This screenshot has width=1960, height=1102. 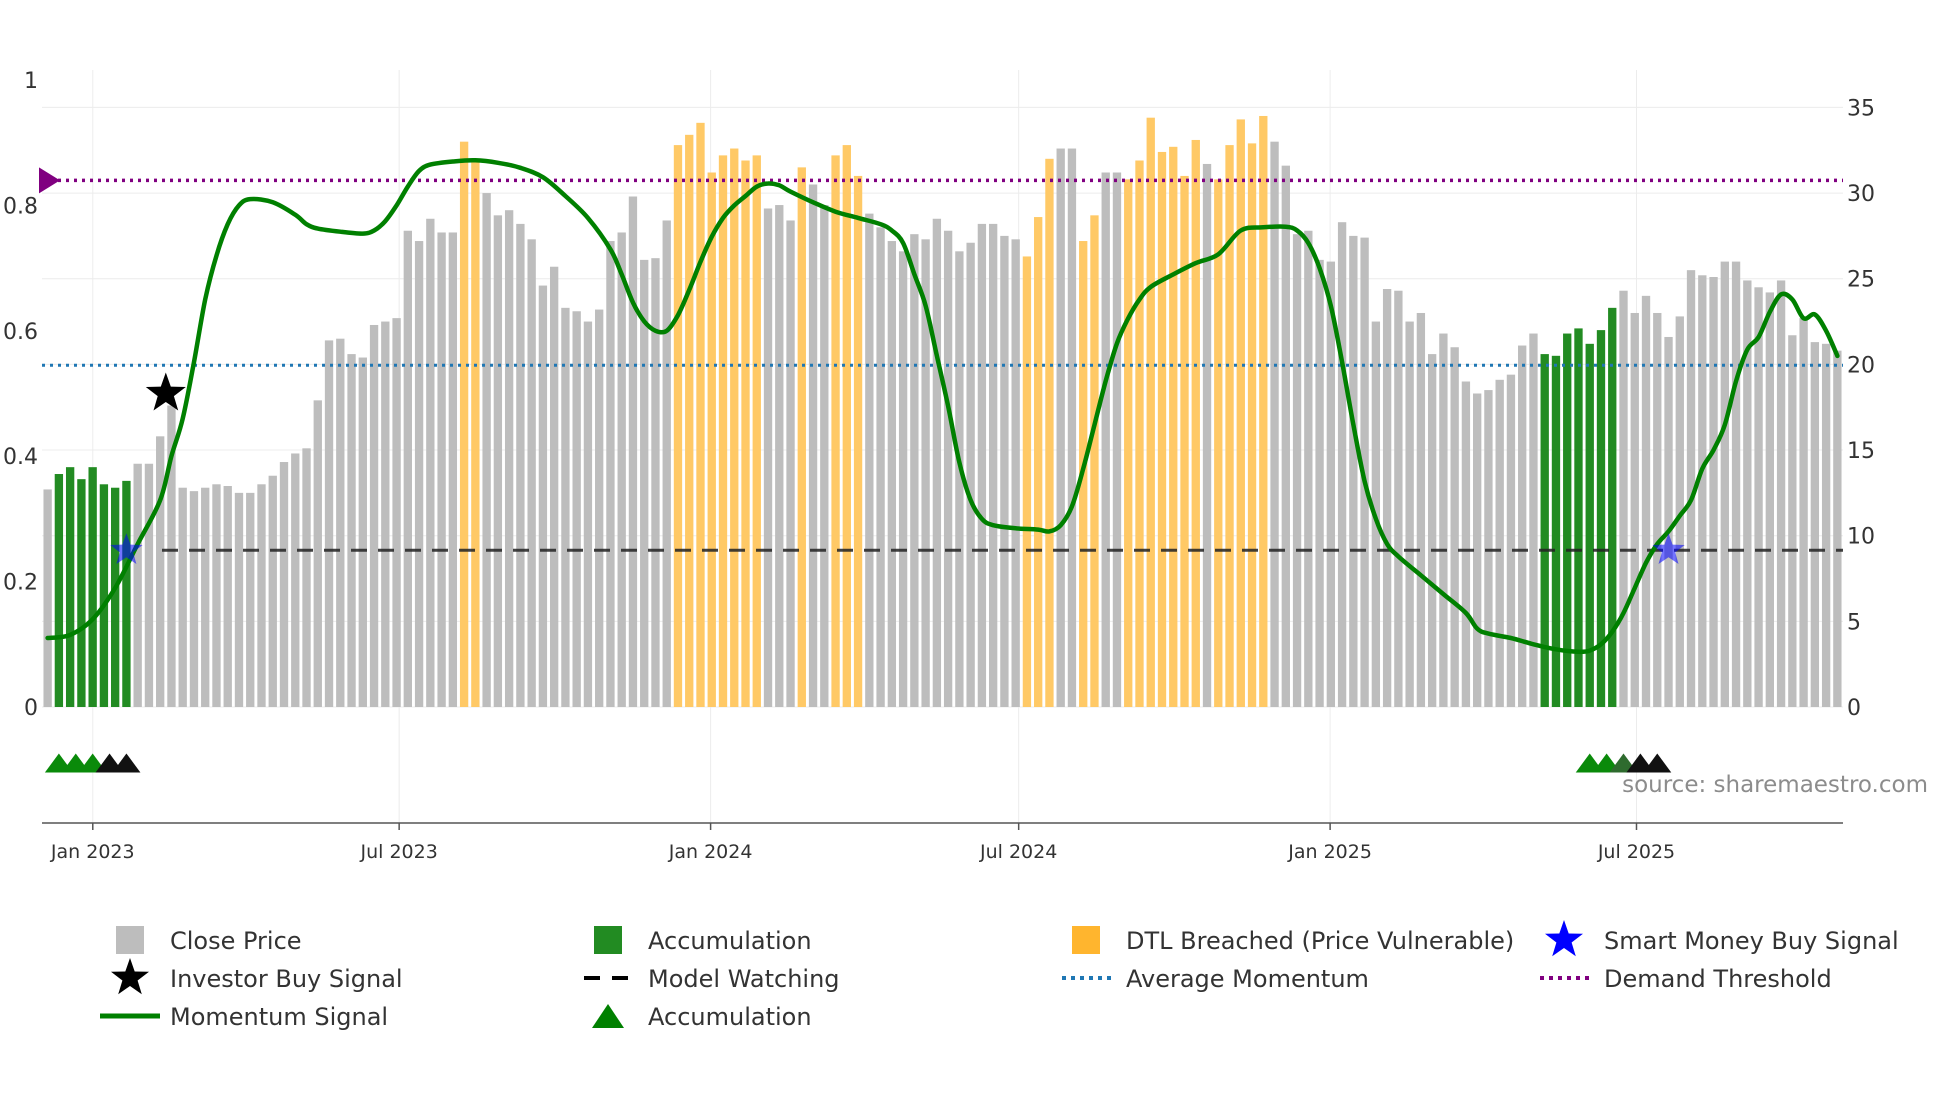 What do you see at coordinates (1668, 548) in the screenshot?
I see `smart-money-buy-star` at bounding box center [1668, 548].